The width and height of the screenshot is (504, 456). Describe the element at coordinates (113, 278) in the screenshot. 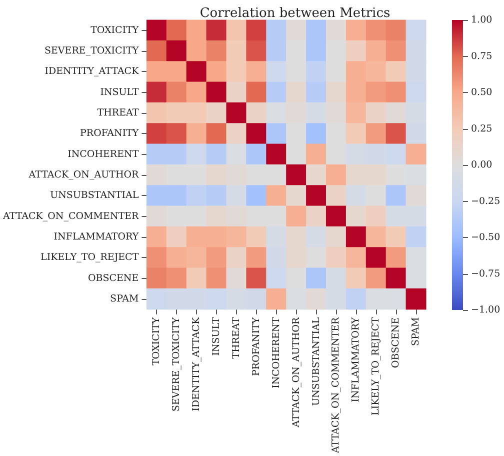

I see `y-tick-label: OBSCENE` at that location.